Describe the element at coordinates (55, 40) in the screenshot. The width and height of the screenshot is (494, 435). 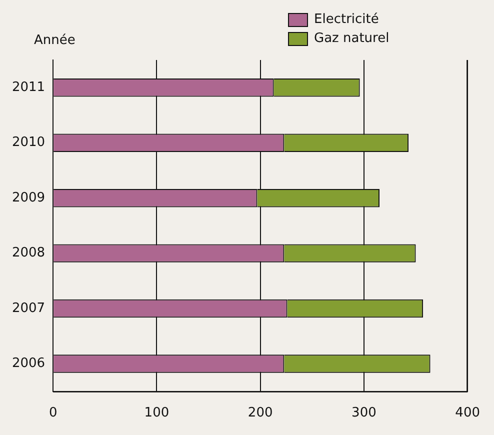
I see `y-axis-title: Année` at that location.